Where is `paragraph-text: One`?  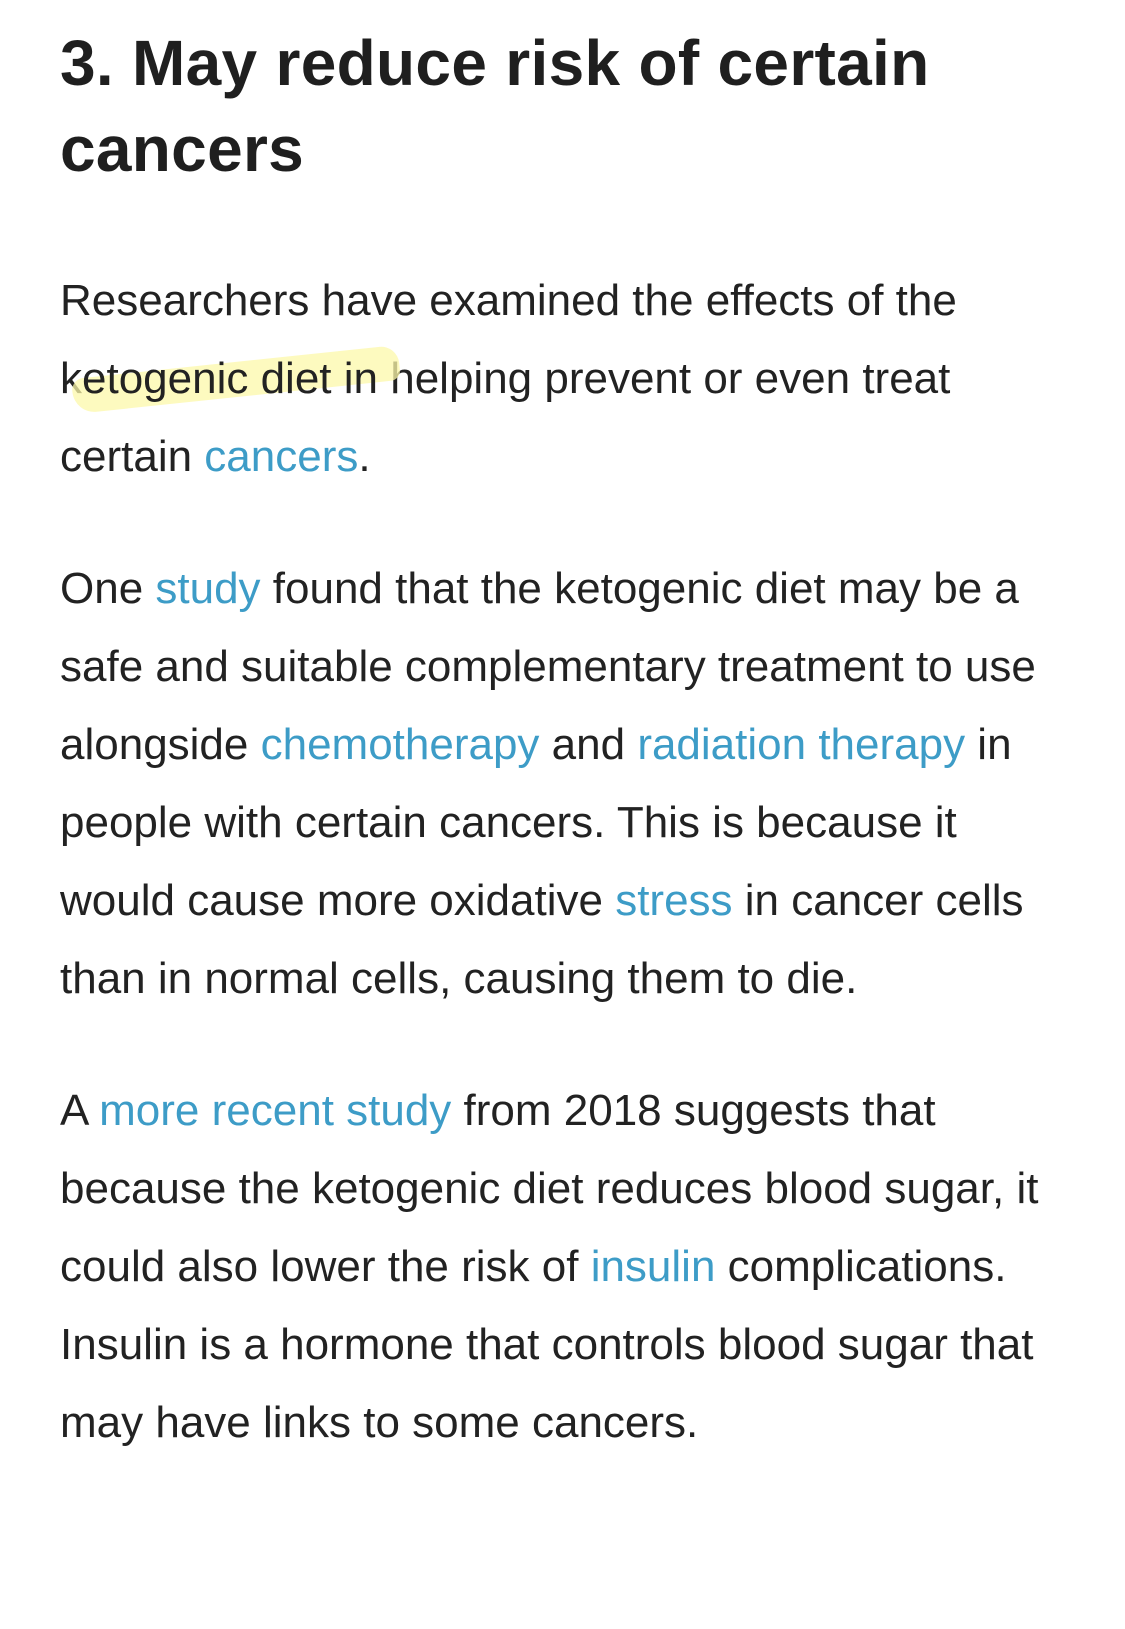 paragraph-text: One is located at coordinates (108, 588).